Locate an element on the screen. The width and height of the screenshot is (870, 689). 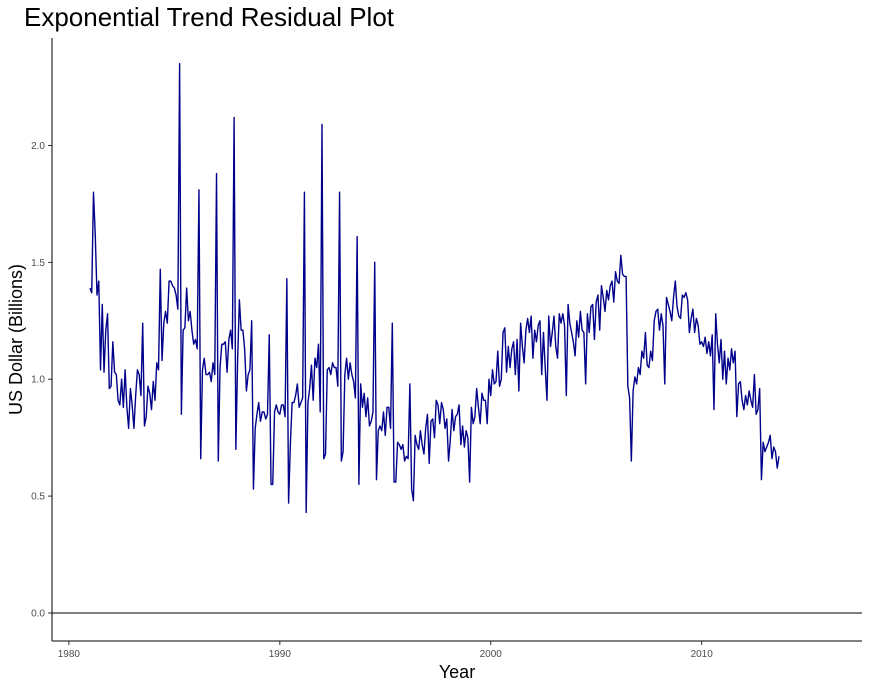
x-tick-label: 2010 is located at coordinates (702, 654).